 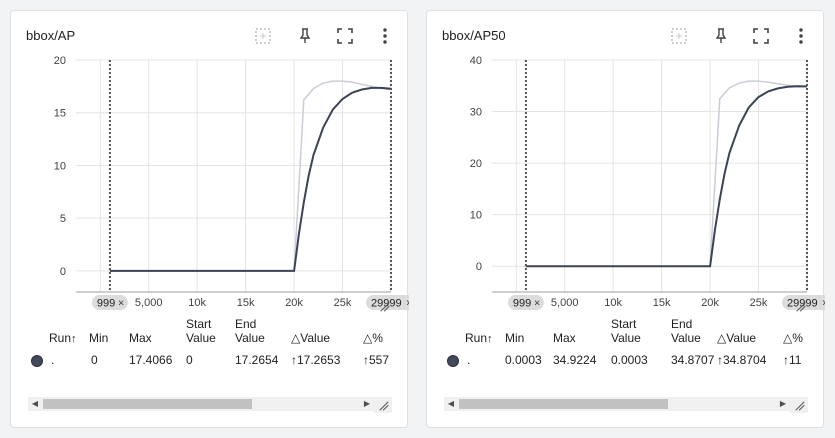 What do you see at coordinates (189, 360) in the screenshot?
I see `cell-start-value: 0` at bounding box center [189, 360].